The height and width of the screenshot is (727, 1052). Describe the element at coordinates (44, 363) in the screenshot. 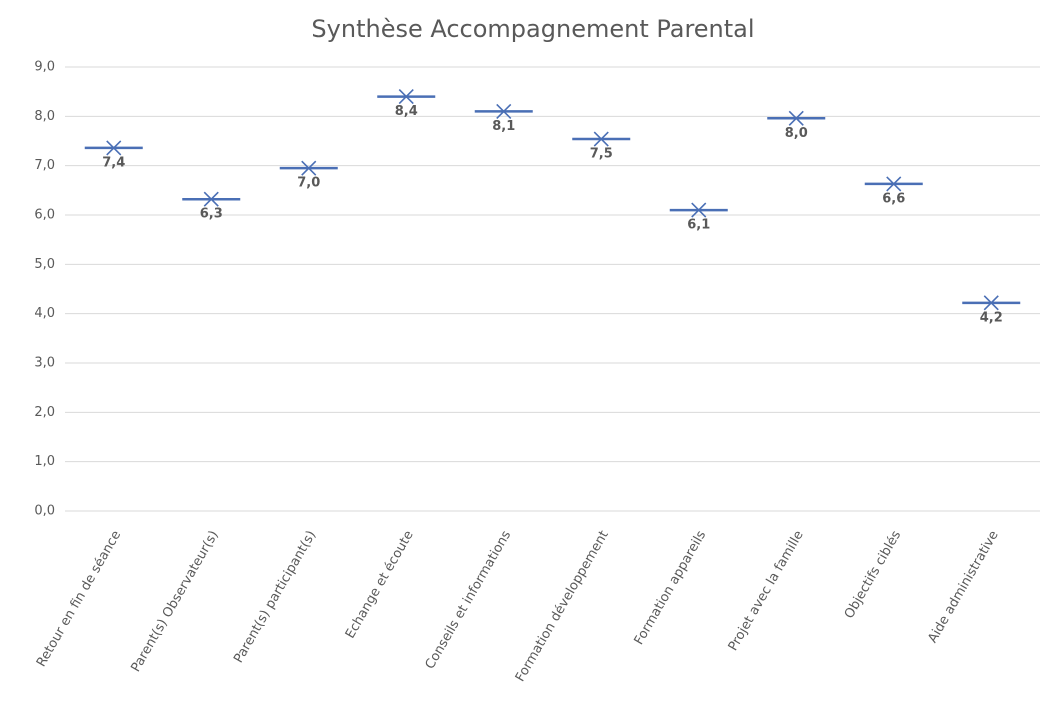

I see `y-tick-label: 3,0` at that location.